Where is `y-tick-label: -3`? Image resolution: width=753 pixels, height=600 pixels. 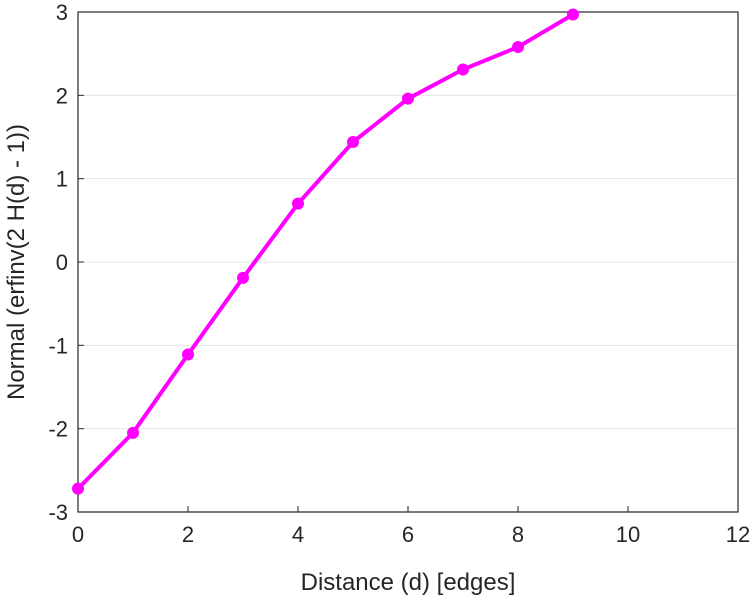
y-tick-label: -3 is located at coordinates (58, 512).